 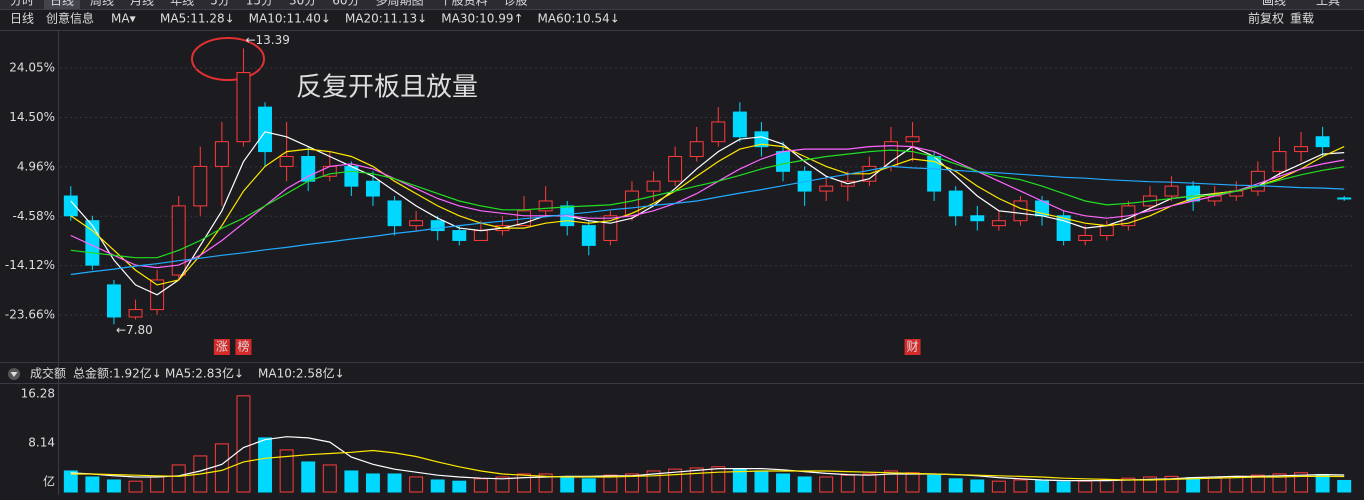 I want to click on toolbar-tab: 30分, so click(x=302, y=4).